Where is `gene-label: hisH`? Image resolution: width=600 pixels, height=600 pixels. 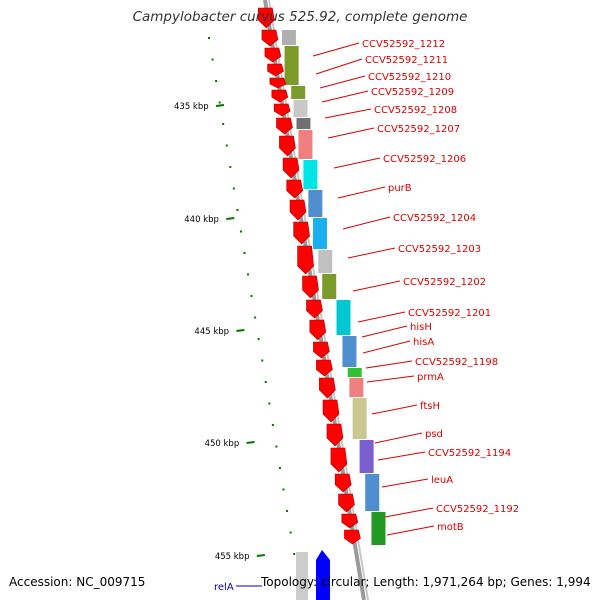
gene-label: hisH is located at coordinates (421, 327).